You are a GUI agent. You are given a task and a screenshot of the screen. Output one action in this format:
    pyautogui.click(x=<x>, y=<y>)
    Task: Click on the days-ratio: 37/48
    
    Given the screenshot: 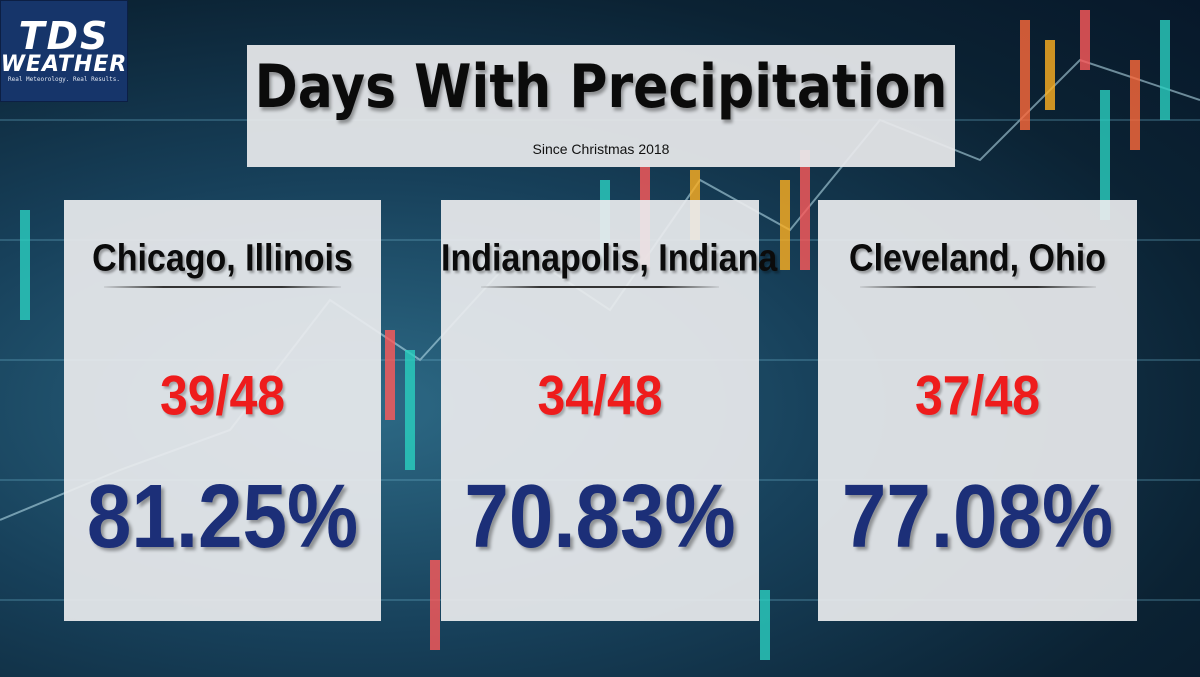 What is the action you would take?
    pyautogui.click(x=977, y=395)
    